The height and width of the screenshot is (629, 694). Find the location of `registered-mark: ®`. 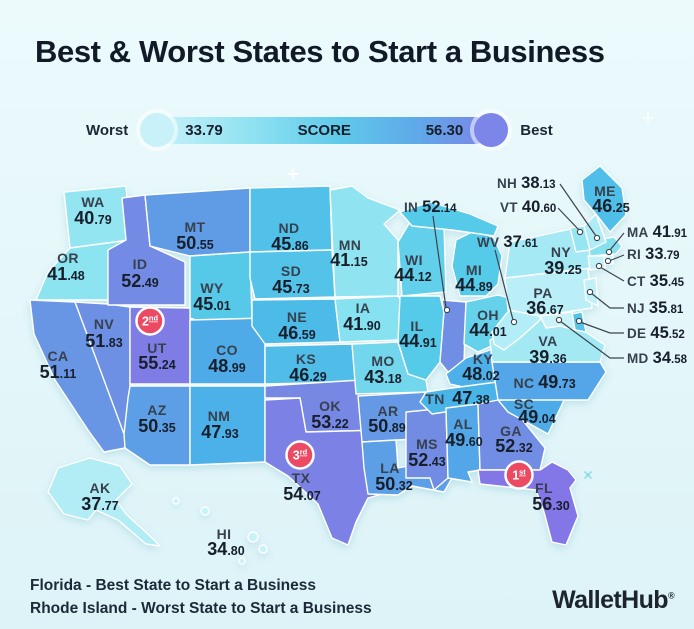

registered-mark: ® is located at coordinates (671, 595).